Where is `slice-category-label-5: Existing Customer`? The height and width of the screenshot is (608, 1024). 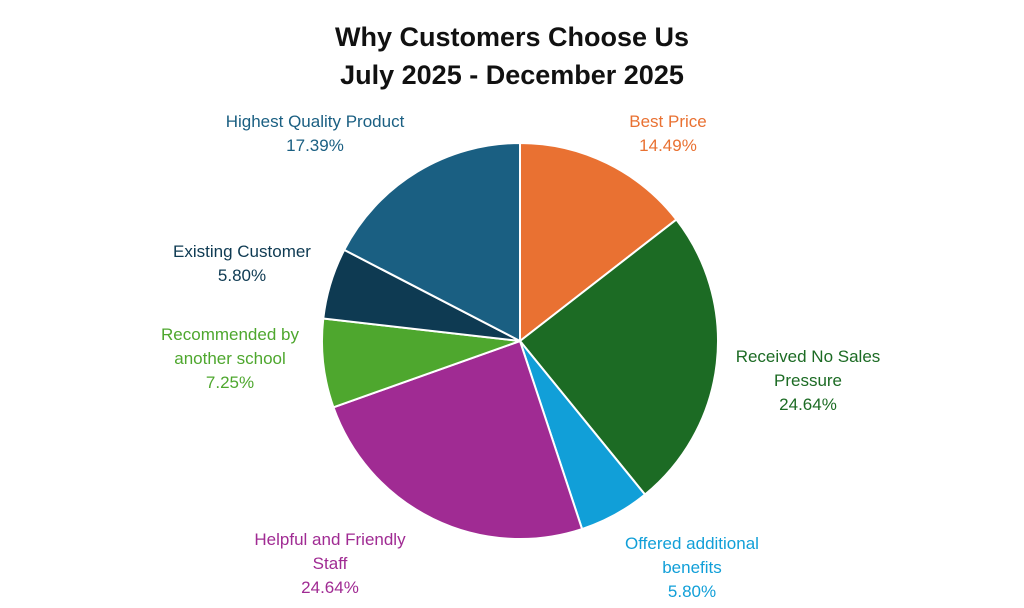 slice-category-label-5: Existing Customer is located at coordinates (242, 251).